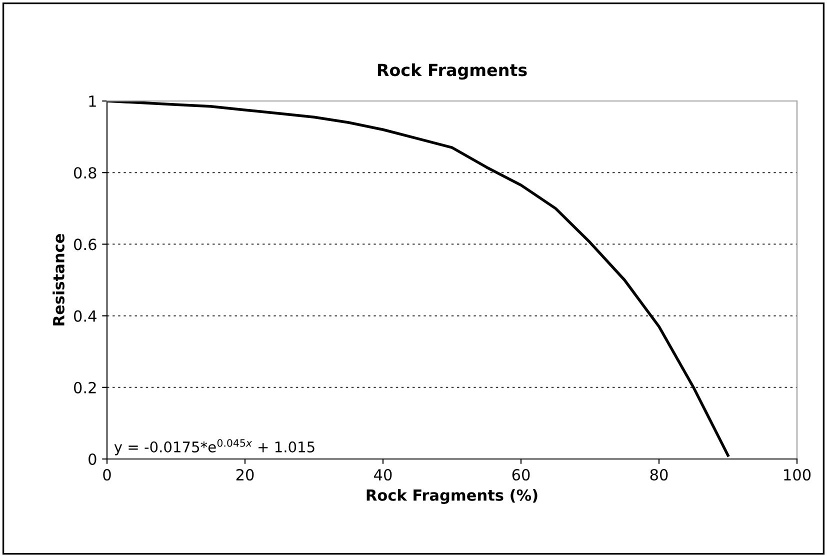 The width and height of the screenshot is (827, 556). I want to click on x-tick-label: 80, so click(659, 474).